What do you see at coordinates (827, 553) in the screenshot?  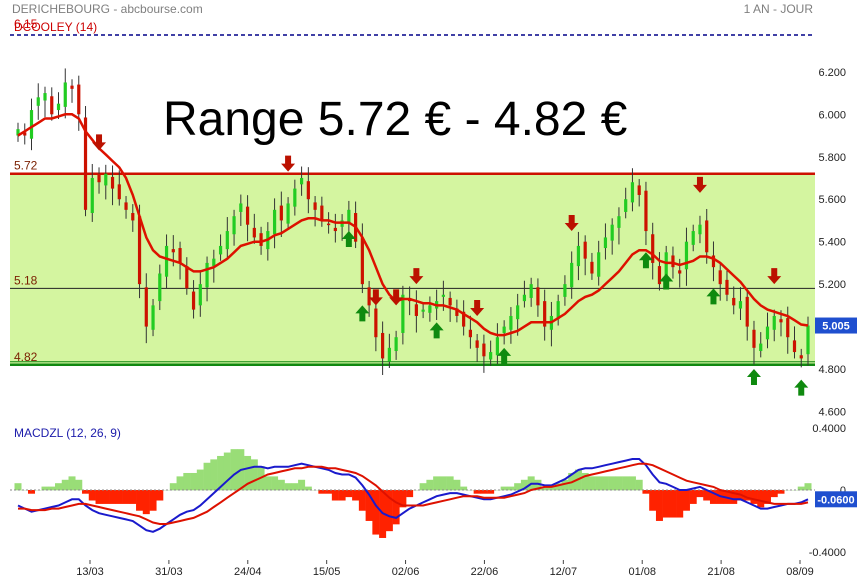 I see `macd-tick-label: -0.4000` at bounding box center [827, 553].